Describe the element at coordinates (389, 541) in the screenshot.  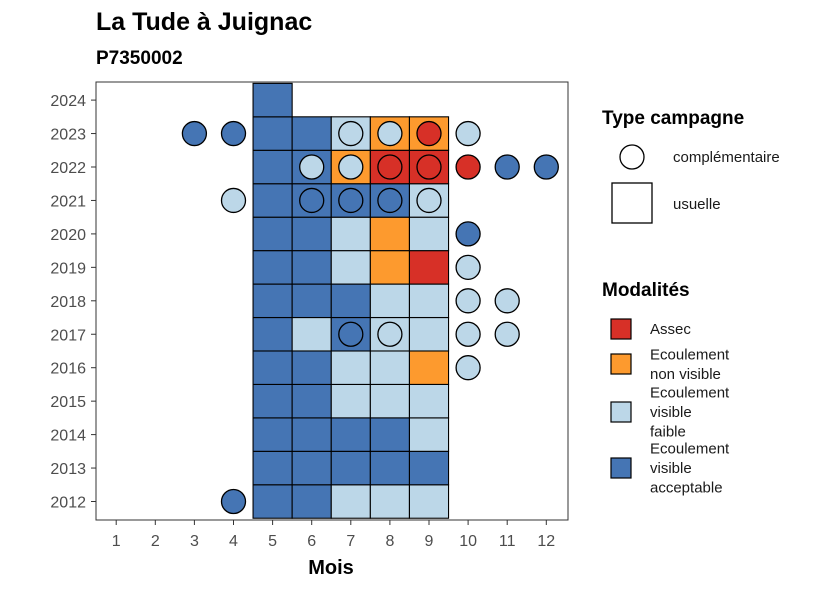
I see `x-tick-label: 8` at that location.